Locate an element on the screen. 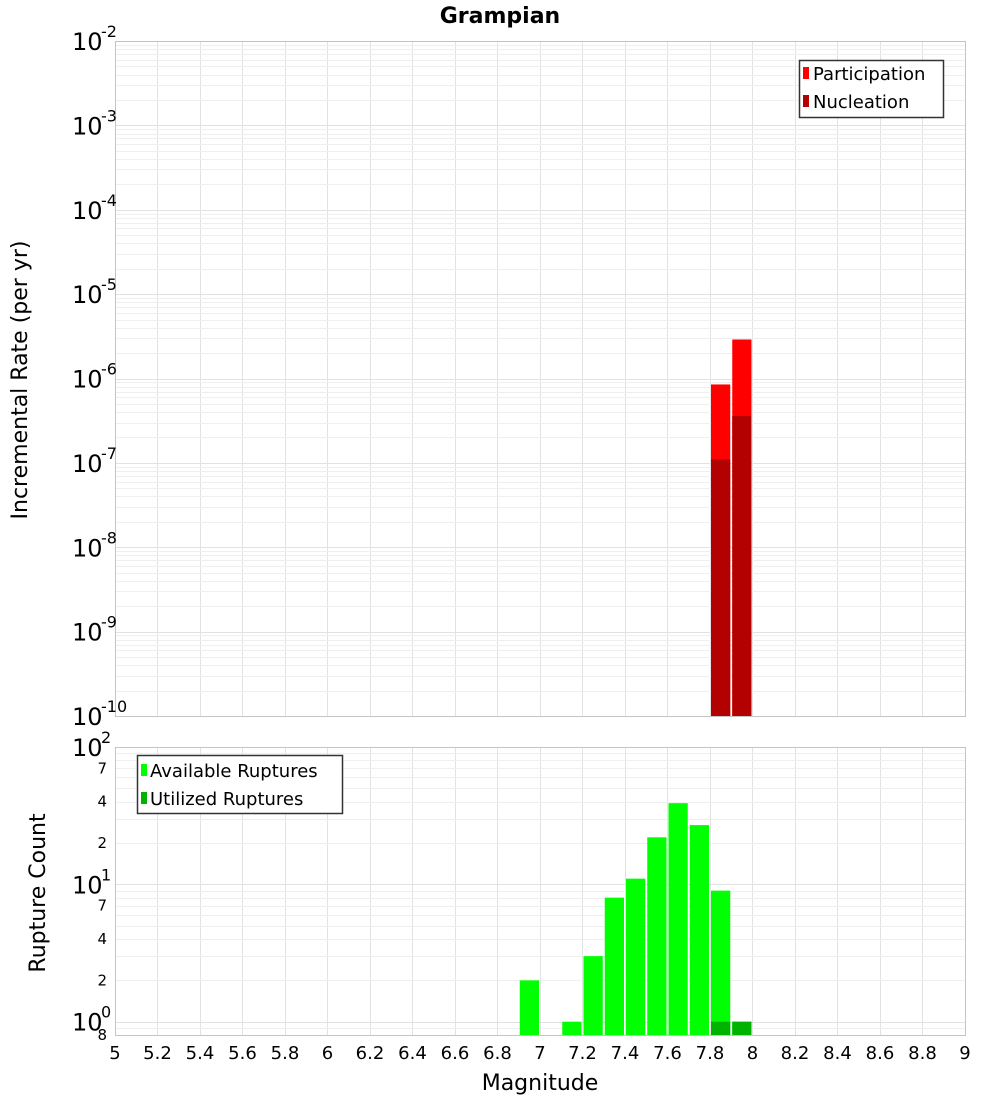  top-legend: Participation Nucleation is located at coordinates (871, 89).